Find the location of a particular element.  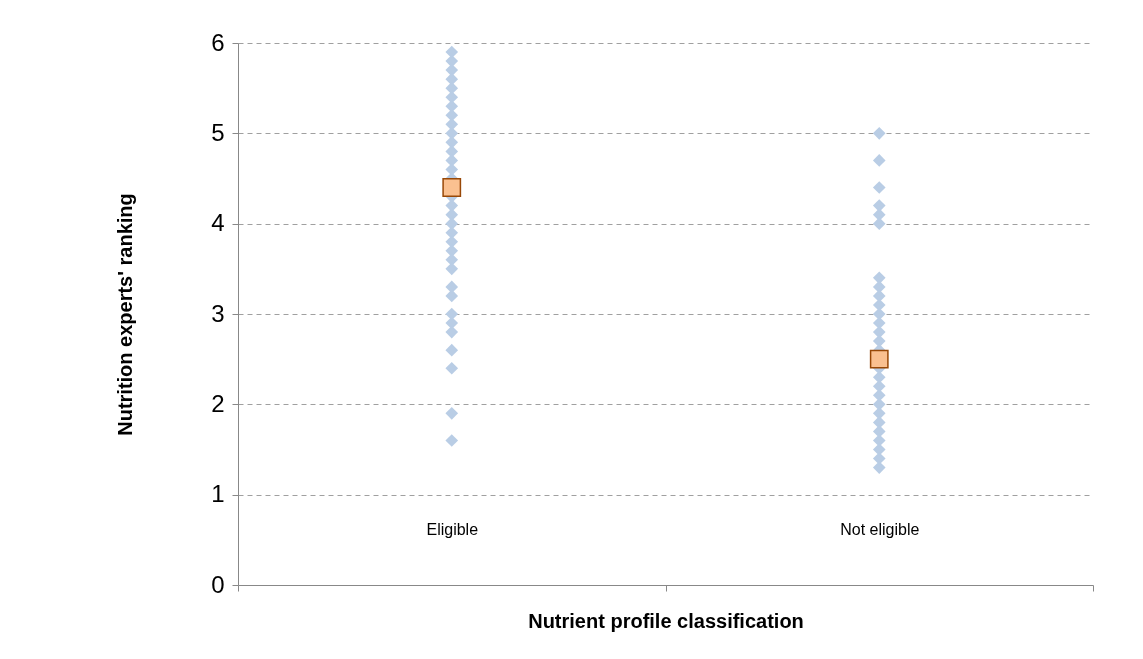

y-tick-label: 1 is located at coordinates (218, 494).